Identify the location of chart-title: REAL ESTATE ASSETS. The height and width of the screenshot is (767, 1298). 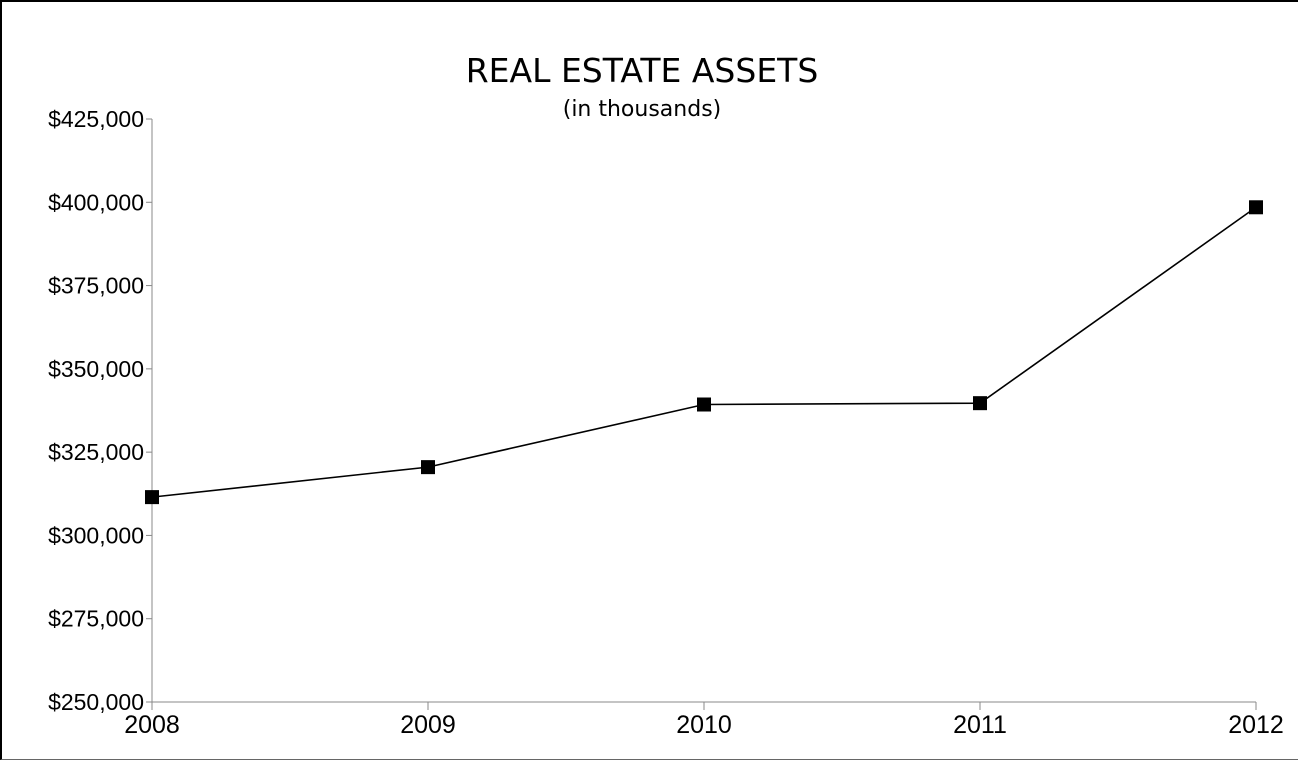
(642, 70).